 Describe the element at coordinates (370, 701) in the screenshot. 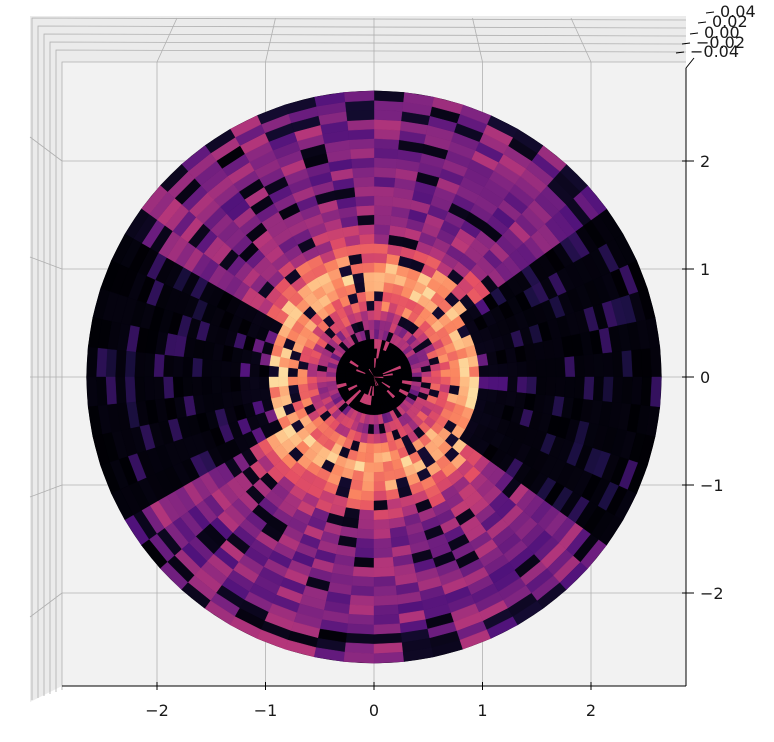

I see `x-axis-ticks: −2 −1 0 1 2` at that location.